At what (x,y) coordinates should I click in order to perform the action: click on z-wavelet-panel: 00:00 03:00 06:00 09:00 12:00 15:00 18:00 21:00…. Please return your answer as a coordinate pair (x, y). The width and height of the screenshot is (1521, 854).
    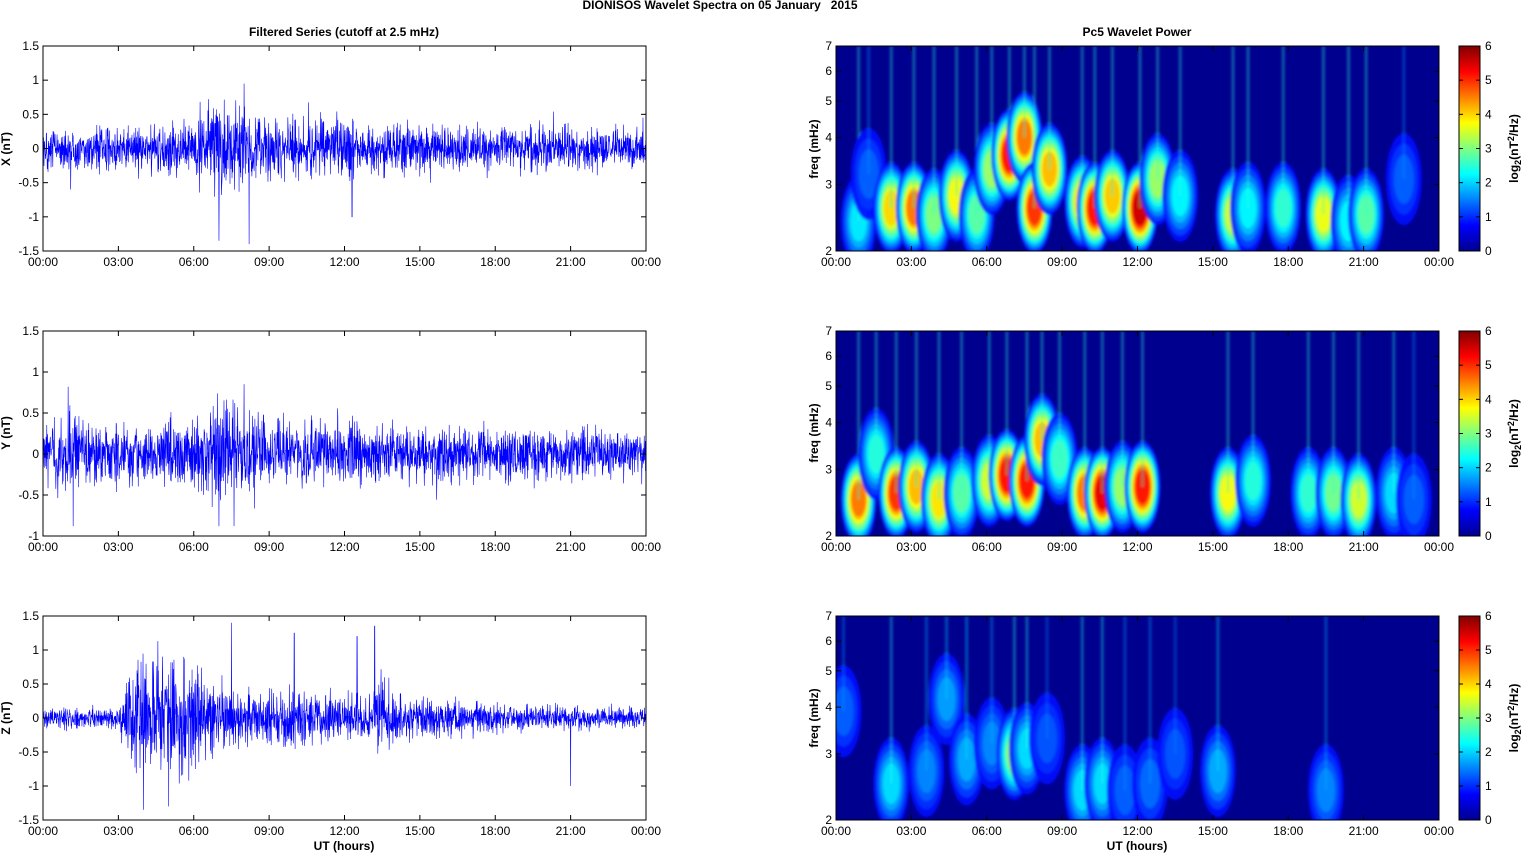
    Looking at the image, I should click on (1164, 731).